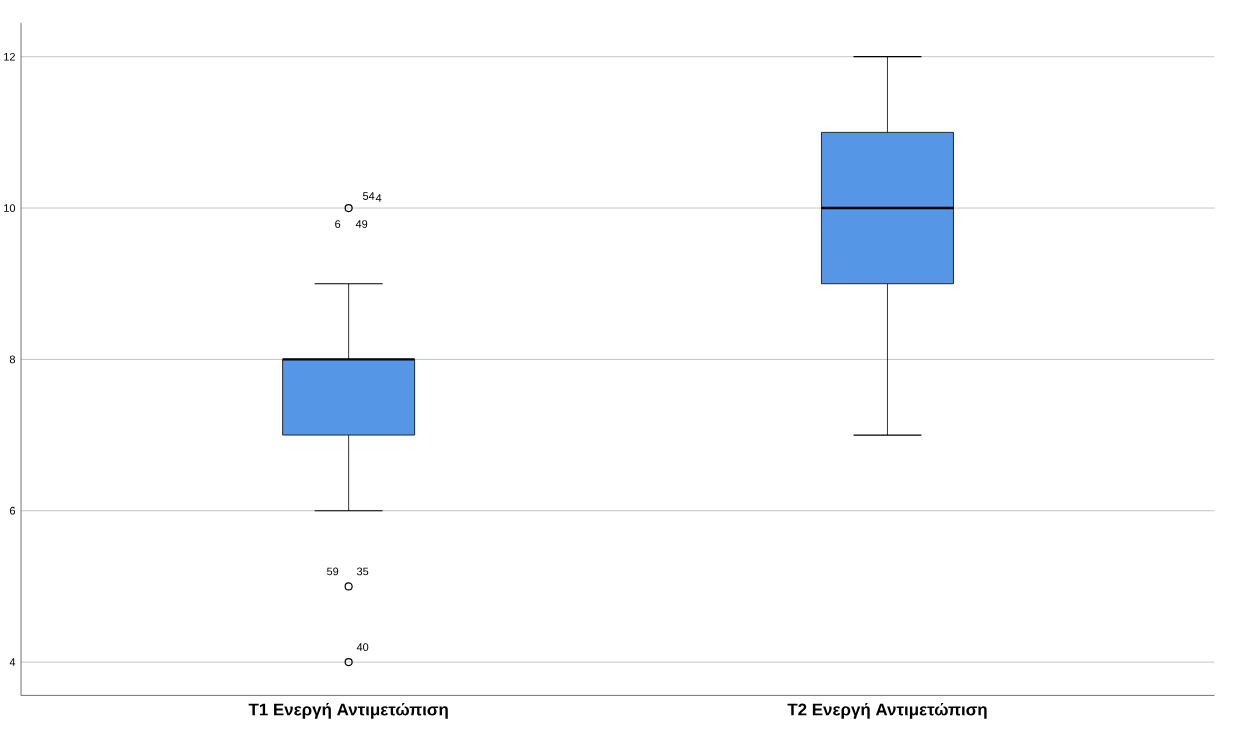  I want to click on x-tick-label: T2 Ενεργή Αντιμετώπιση, so click(887, 711).